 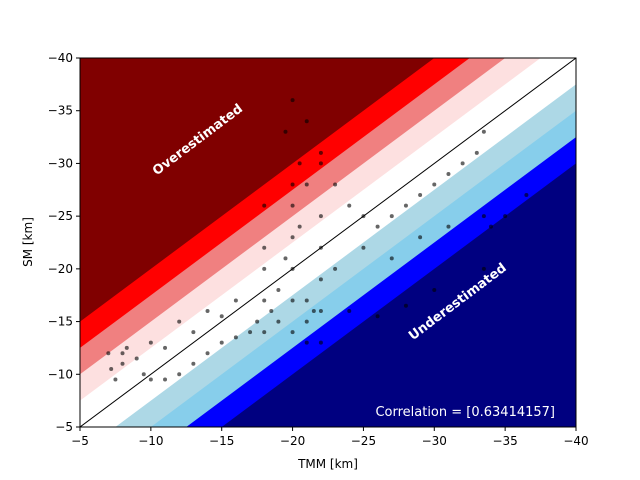 I want to click on y-tick-label: −10, so click(x=60, y=374).